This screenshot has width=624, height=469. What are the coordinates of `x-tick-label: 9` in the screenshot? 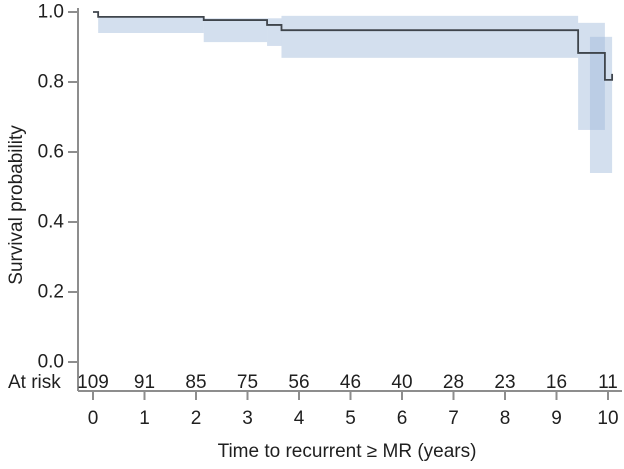 It's located at (556, 418).